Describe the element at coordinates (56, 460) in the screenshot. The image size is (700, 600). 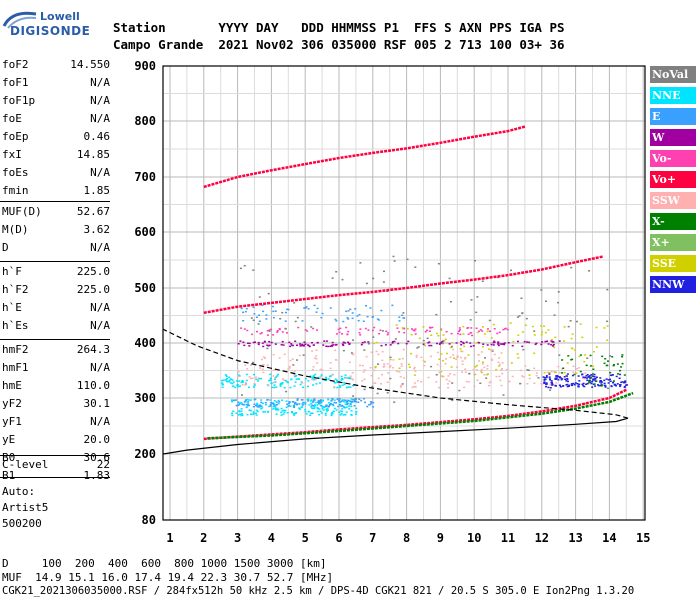
I see `param-row: B0 30.6` at that location.